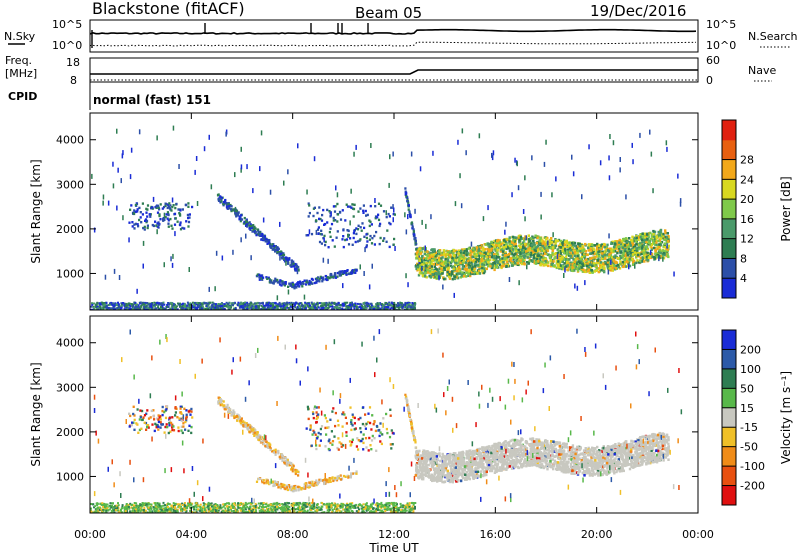  What do you see at coordinates (393, 547) in the screenshot?
I see `x-axis-label: Time UT` at bounding box center [393, 547].